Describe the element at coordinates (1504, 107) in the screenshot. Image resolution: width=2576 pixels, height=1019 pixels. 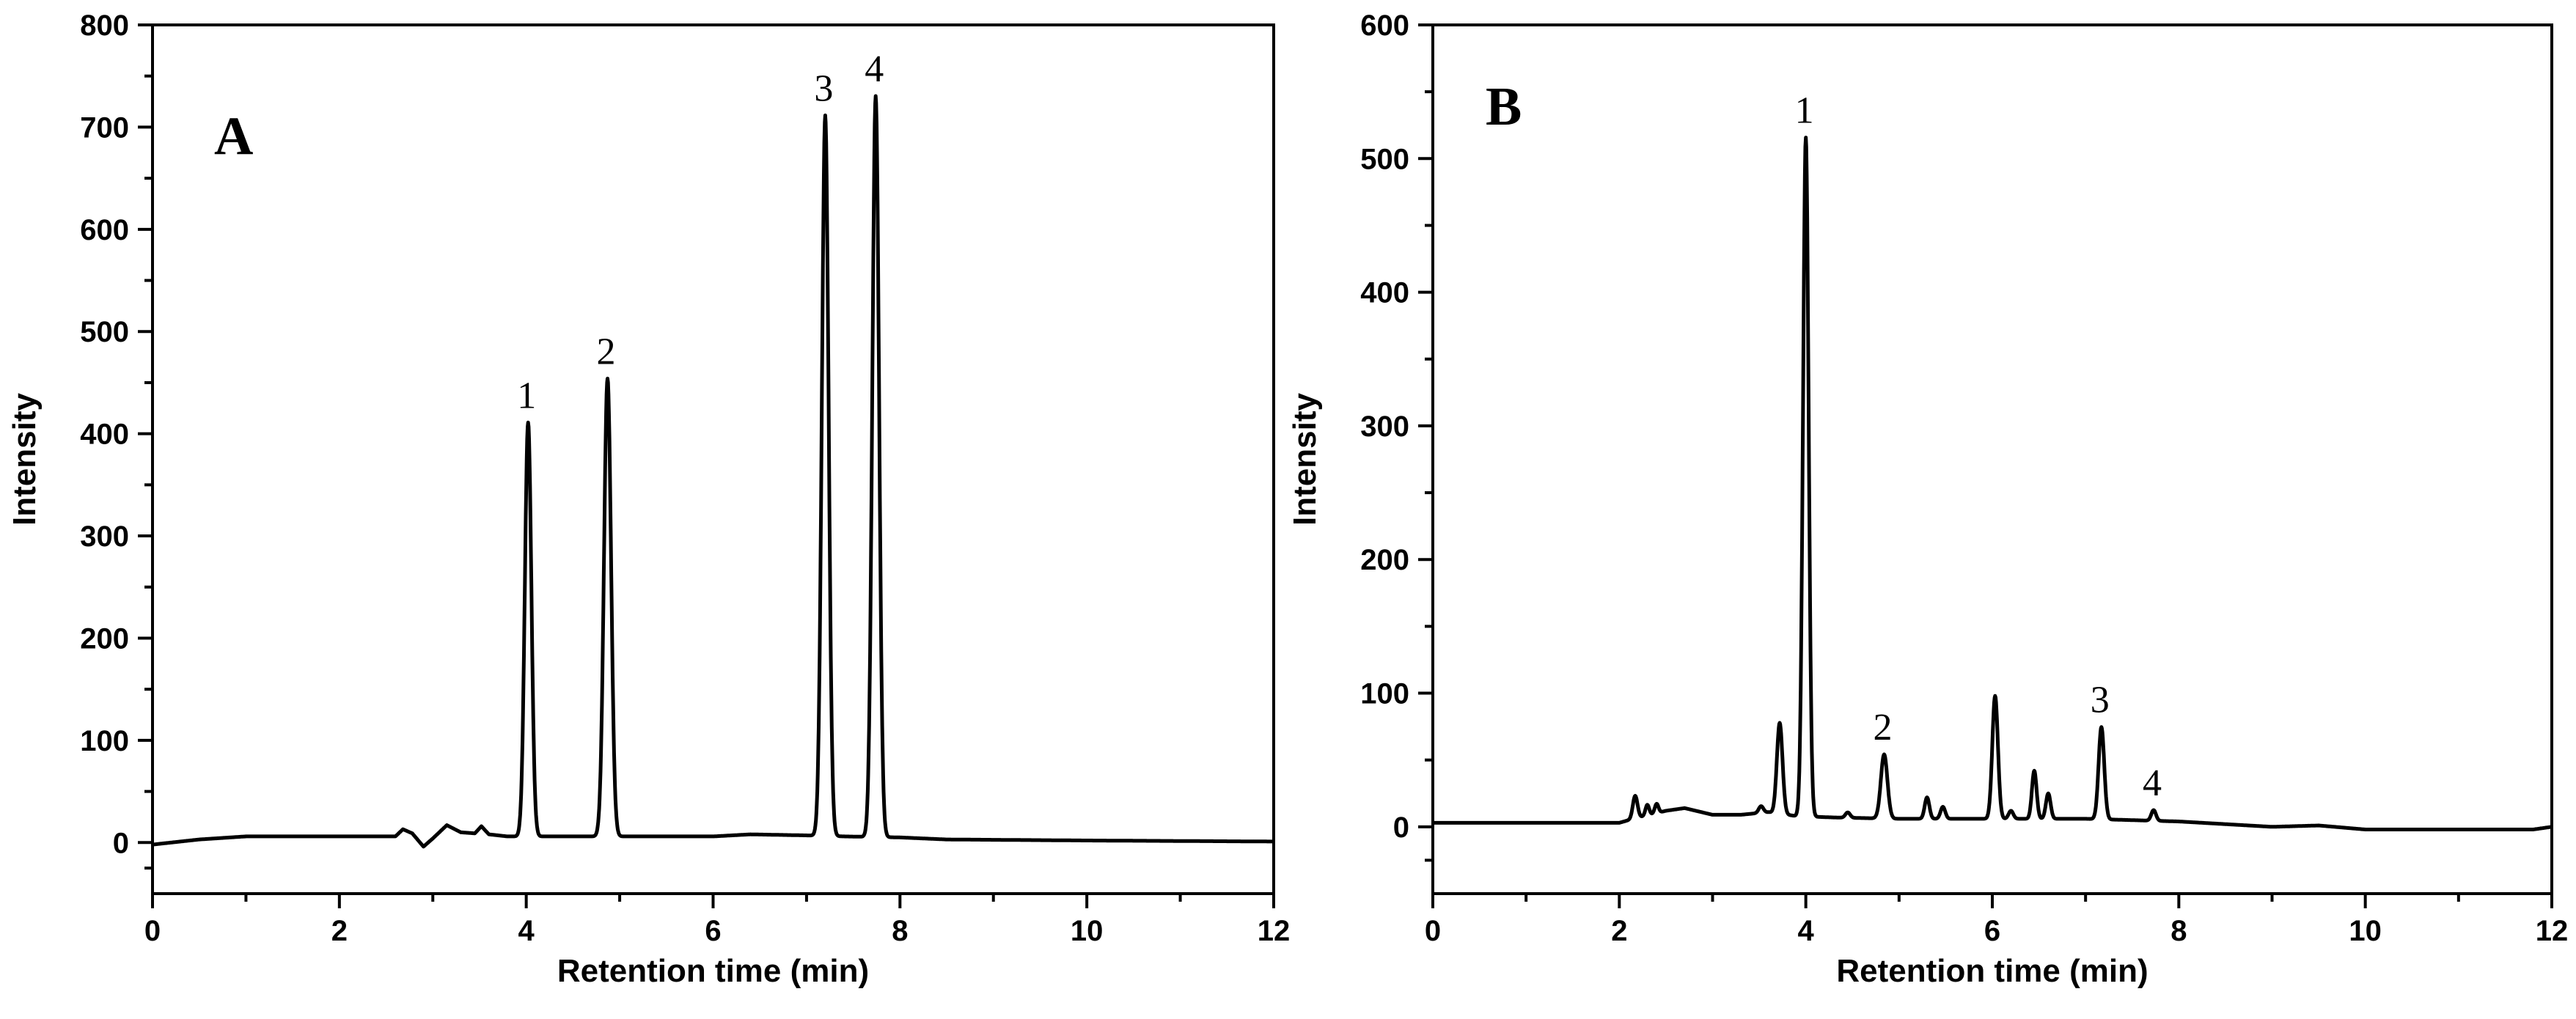
I see `panel-label: B` at that location.